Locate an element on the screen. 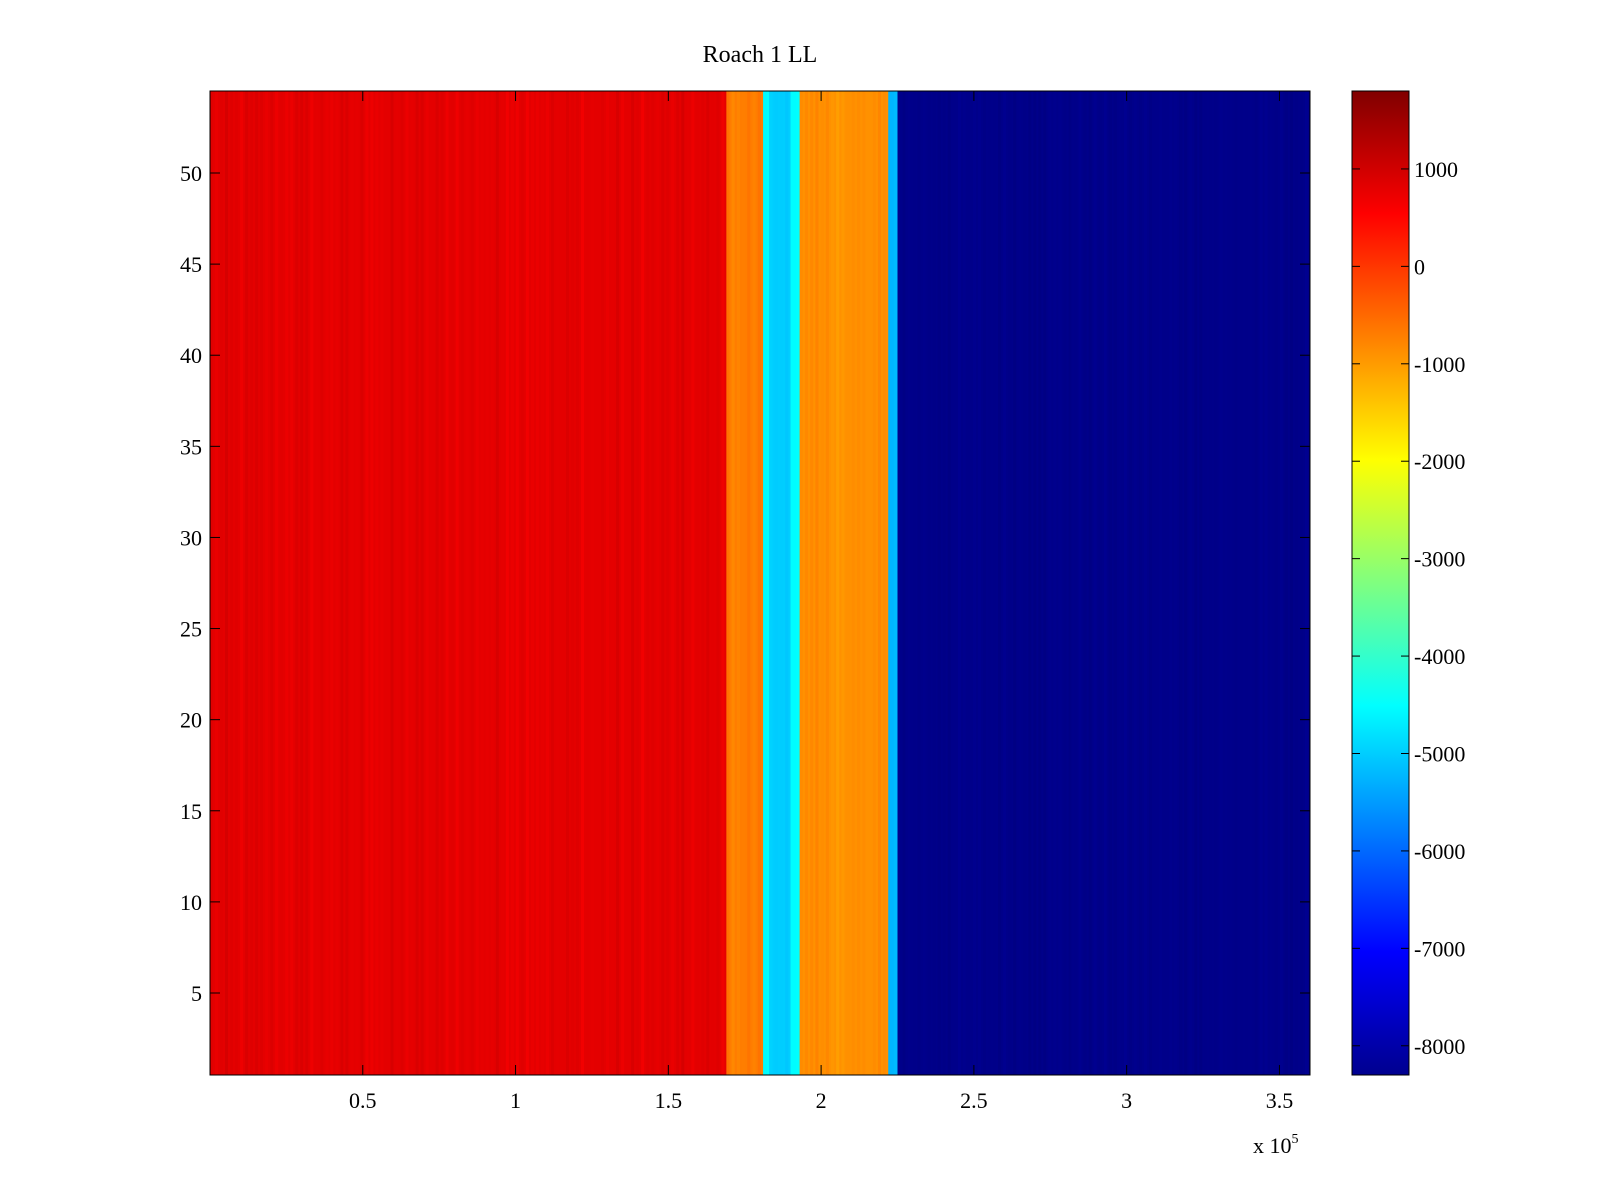  x-tick-label: 2 is located at coordinates (821, 1100).